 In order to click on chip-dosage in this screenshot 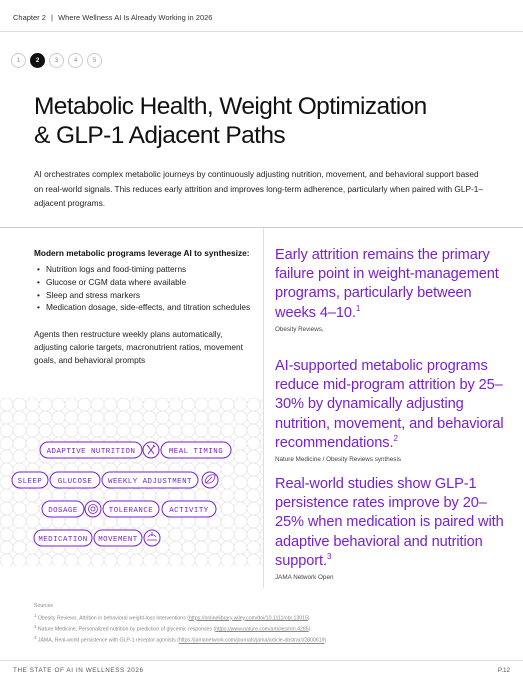, I will do `click(63, 509)`.